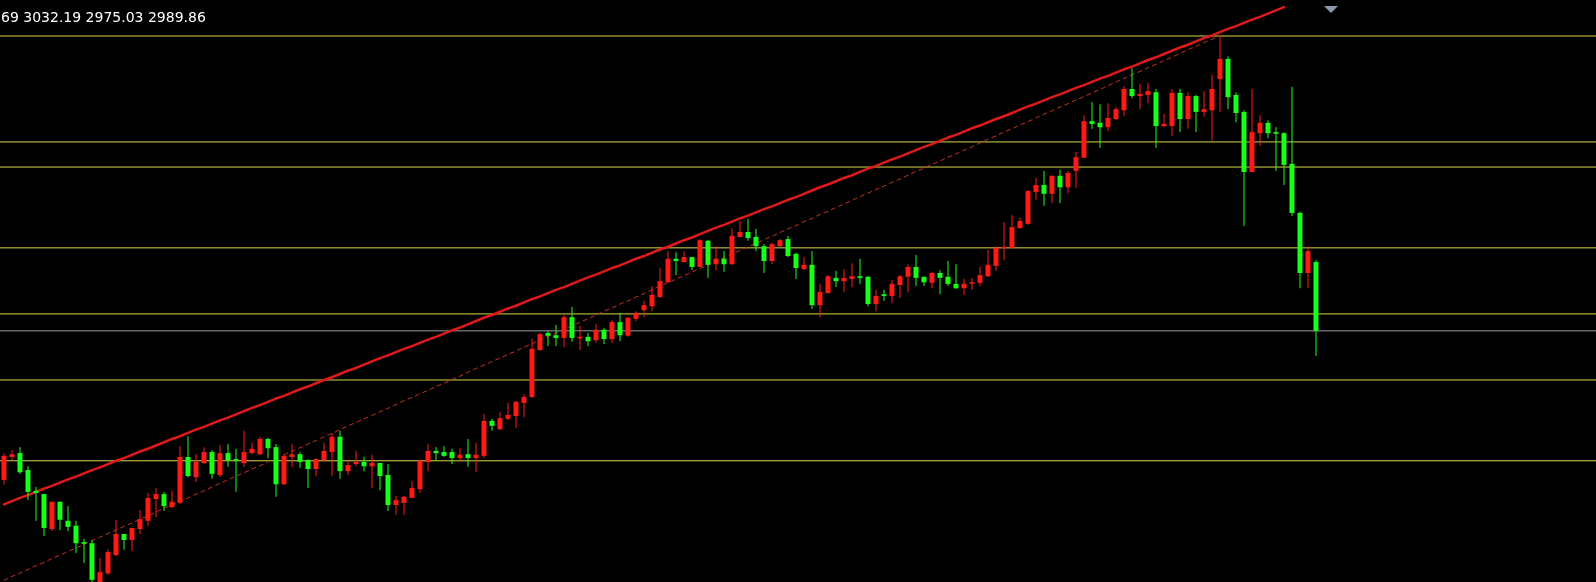 The width and height of the screenshot is (1596, 582). What do you see at coordinates (103, 17) in the screenshot?
I see `text: 69 3032.19 2975.03 2989.86` at bounding box center [103, 17].